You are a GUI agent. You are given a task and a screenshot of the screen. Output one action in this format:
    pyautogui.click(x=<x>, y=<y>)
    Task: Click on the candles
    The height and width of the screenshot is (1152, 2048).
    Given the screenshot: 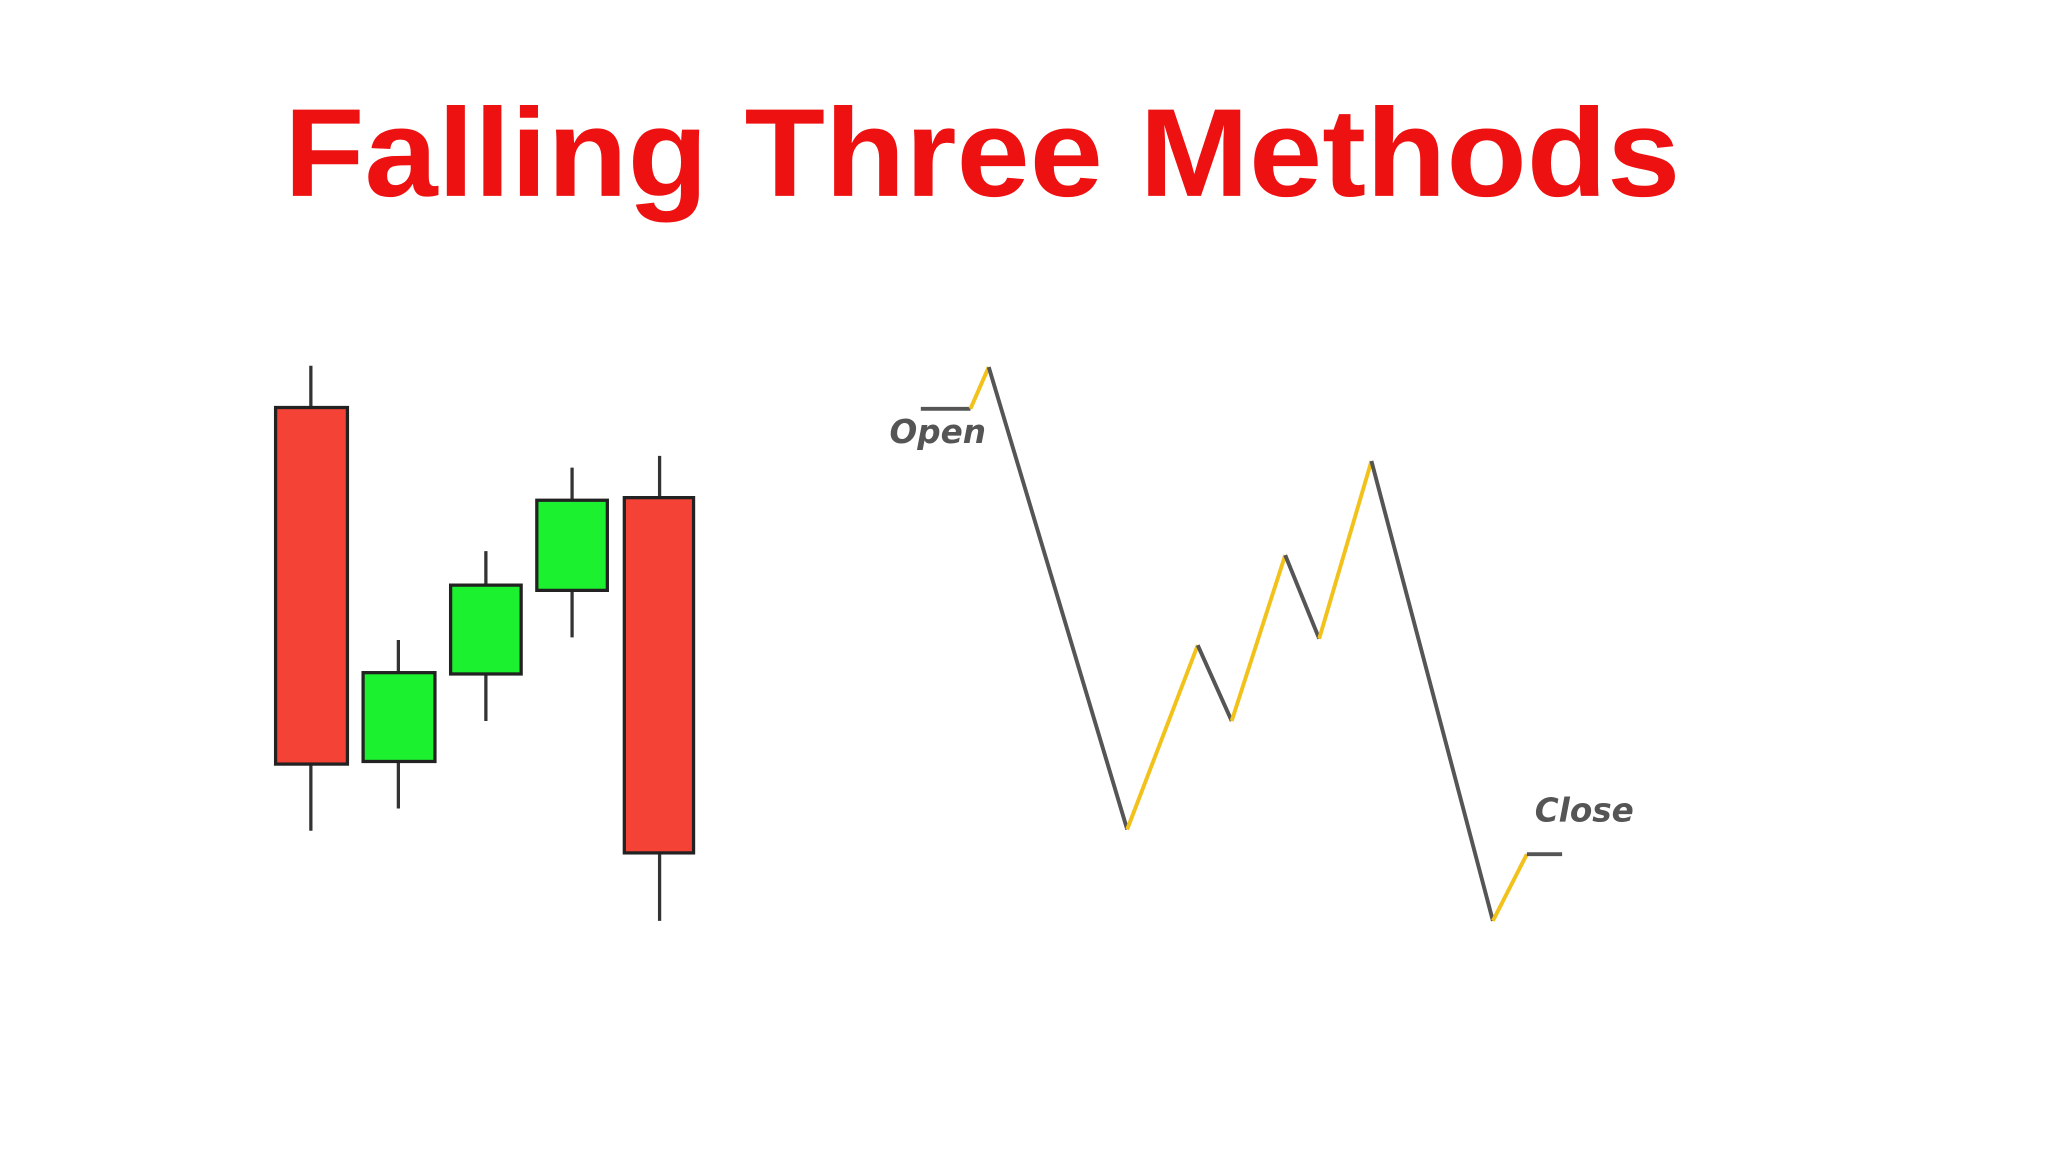 What is the action you would take?
    pyautogui.click(x=484, y=643)
    